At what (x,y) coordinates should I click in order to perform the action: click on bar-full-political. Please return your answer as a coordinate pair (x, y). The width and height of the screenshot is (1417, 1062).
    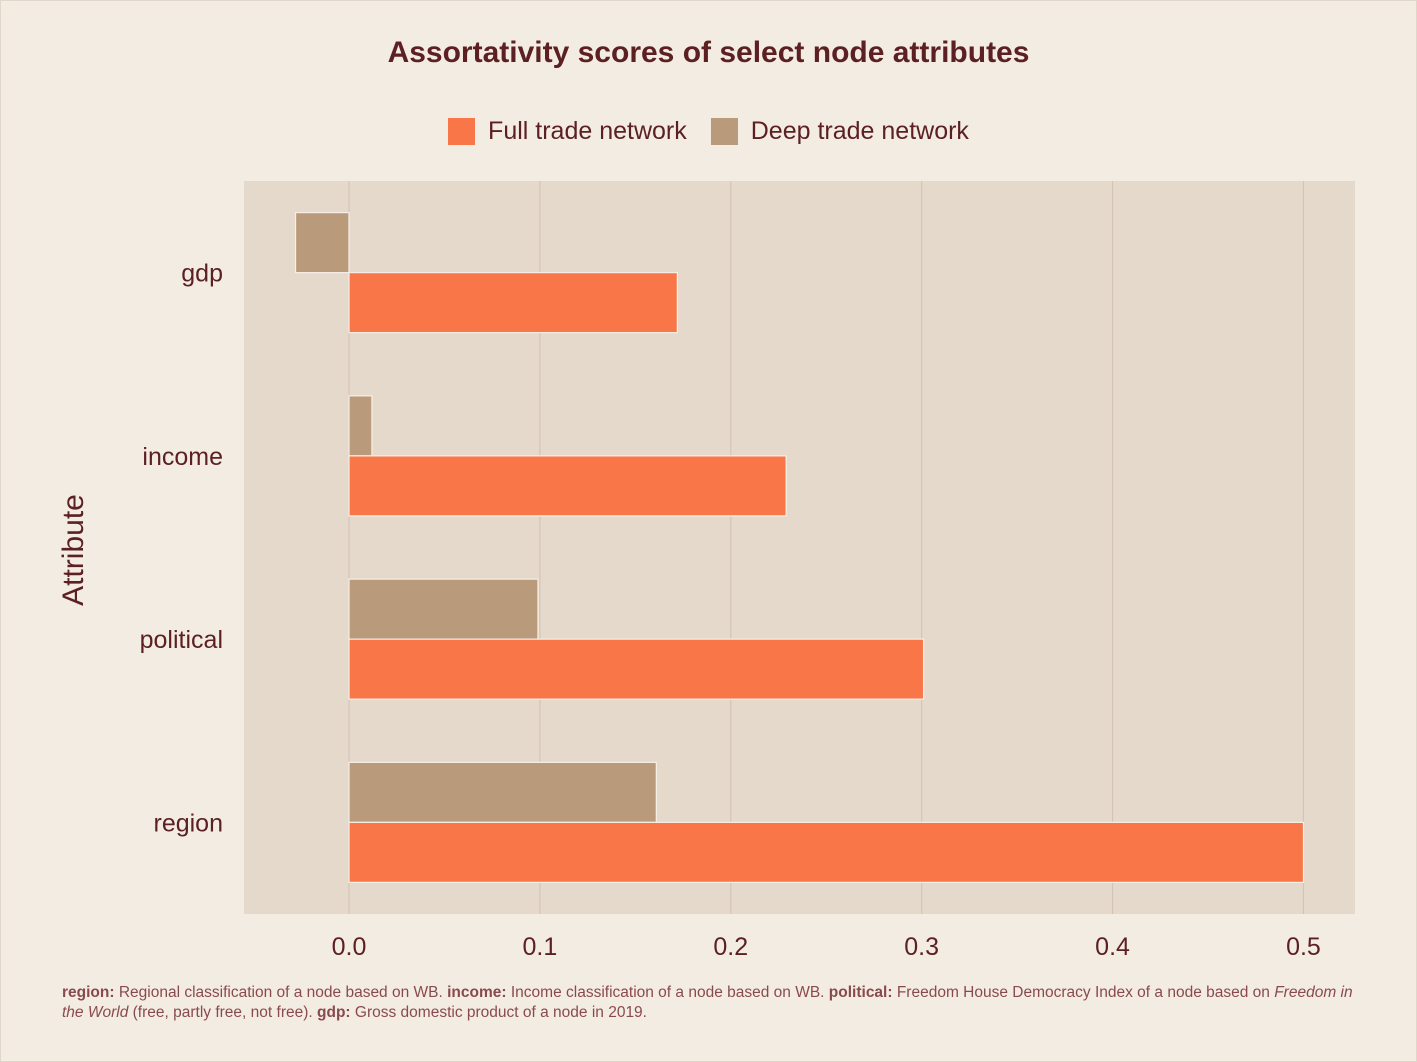
    Looking at the image, I should click on (636, 669).